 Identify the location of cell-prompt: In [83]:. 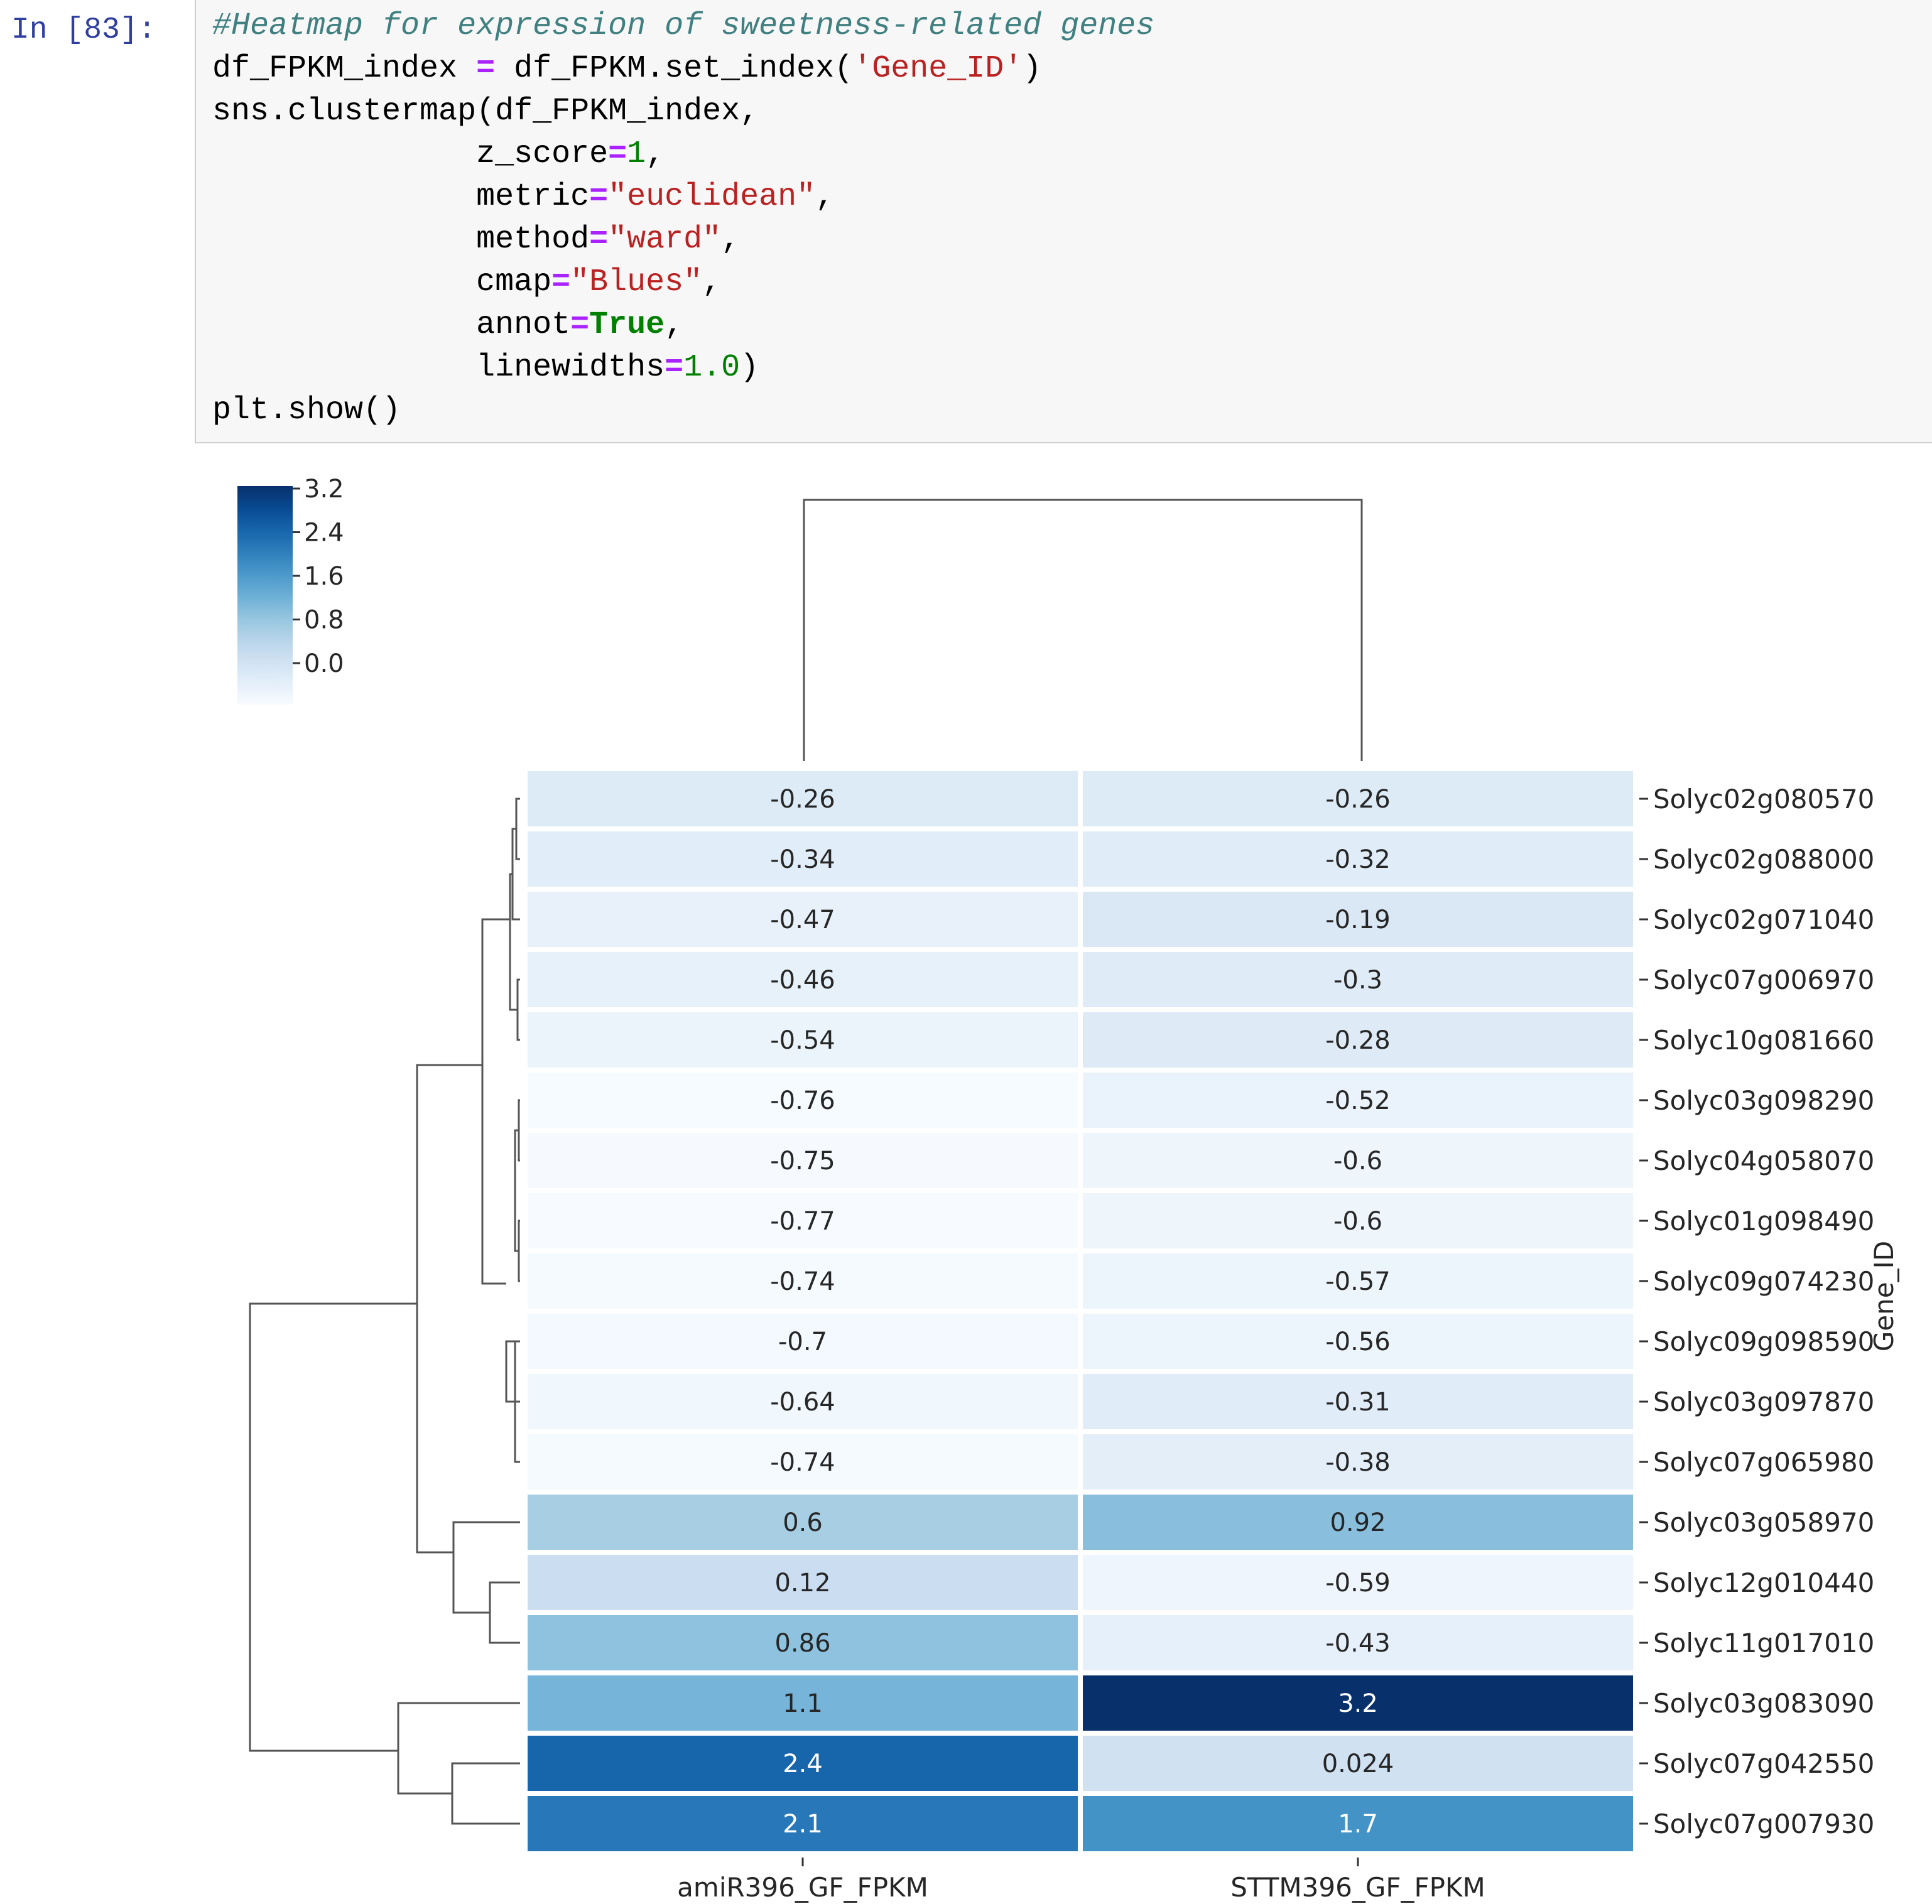
(83, 30).